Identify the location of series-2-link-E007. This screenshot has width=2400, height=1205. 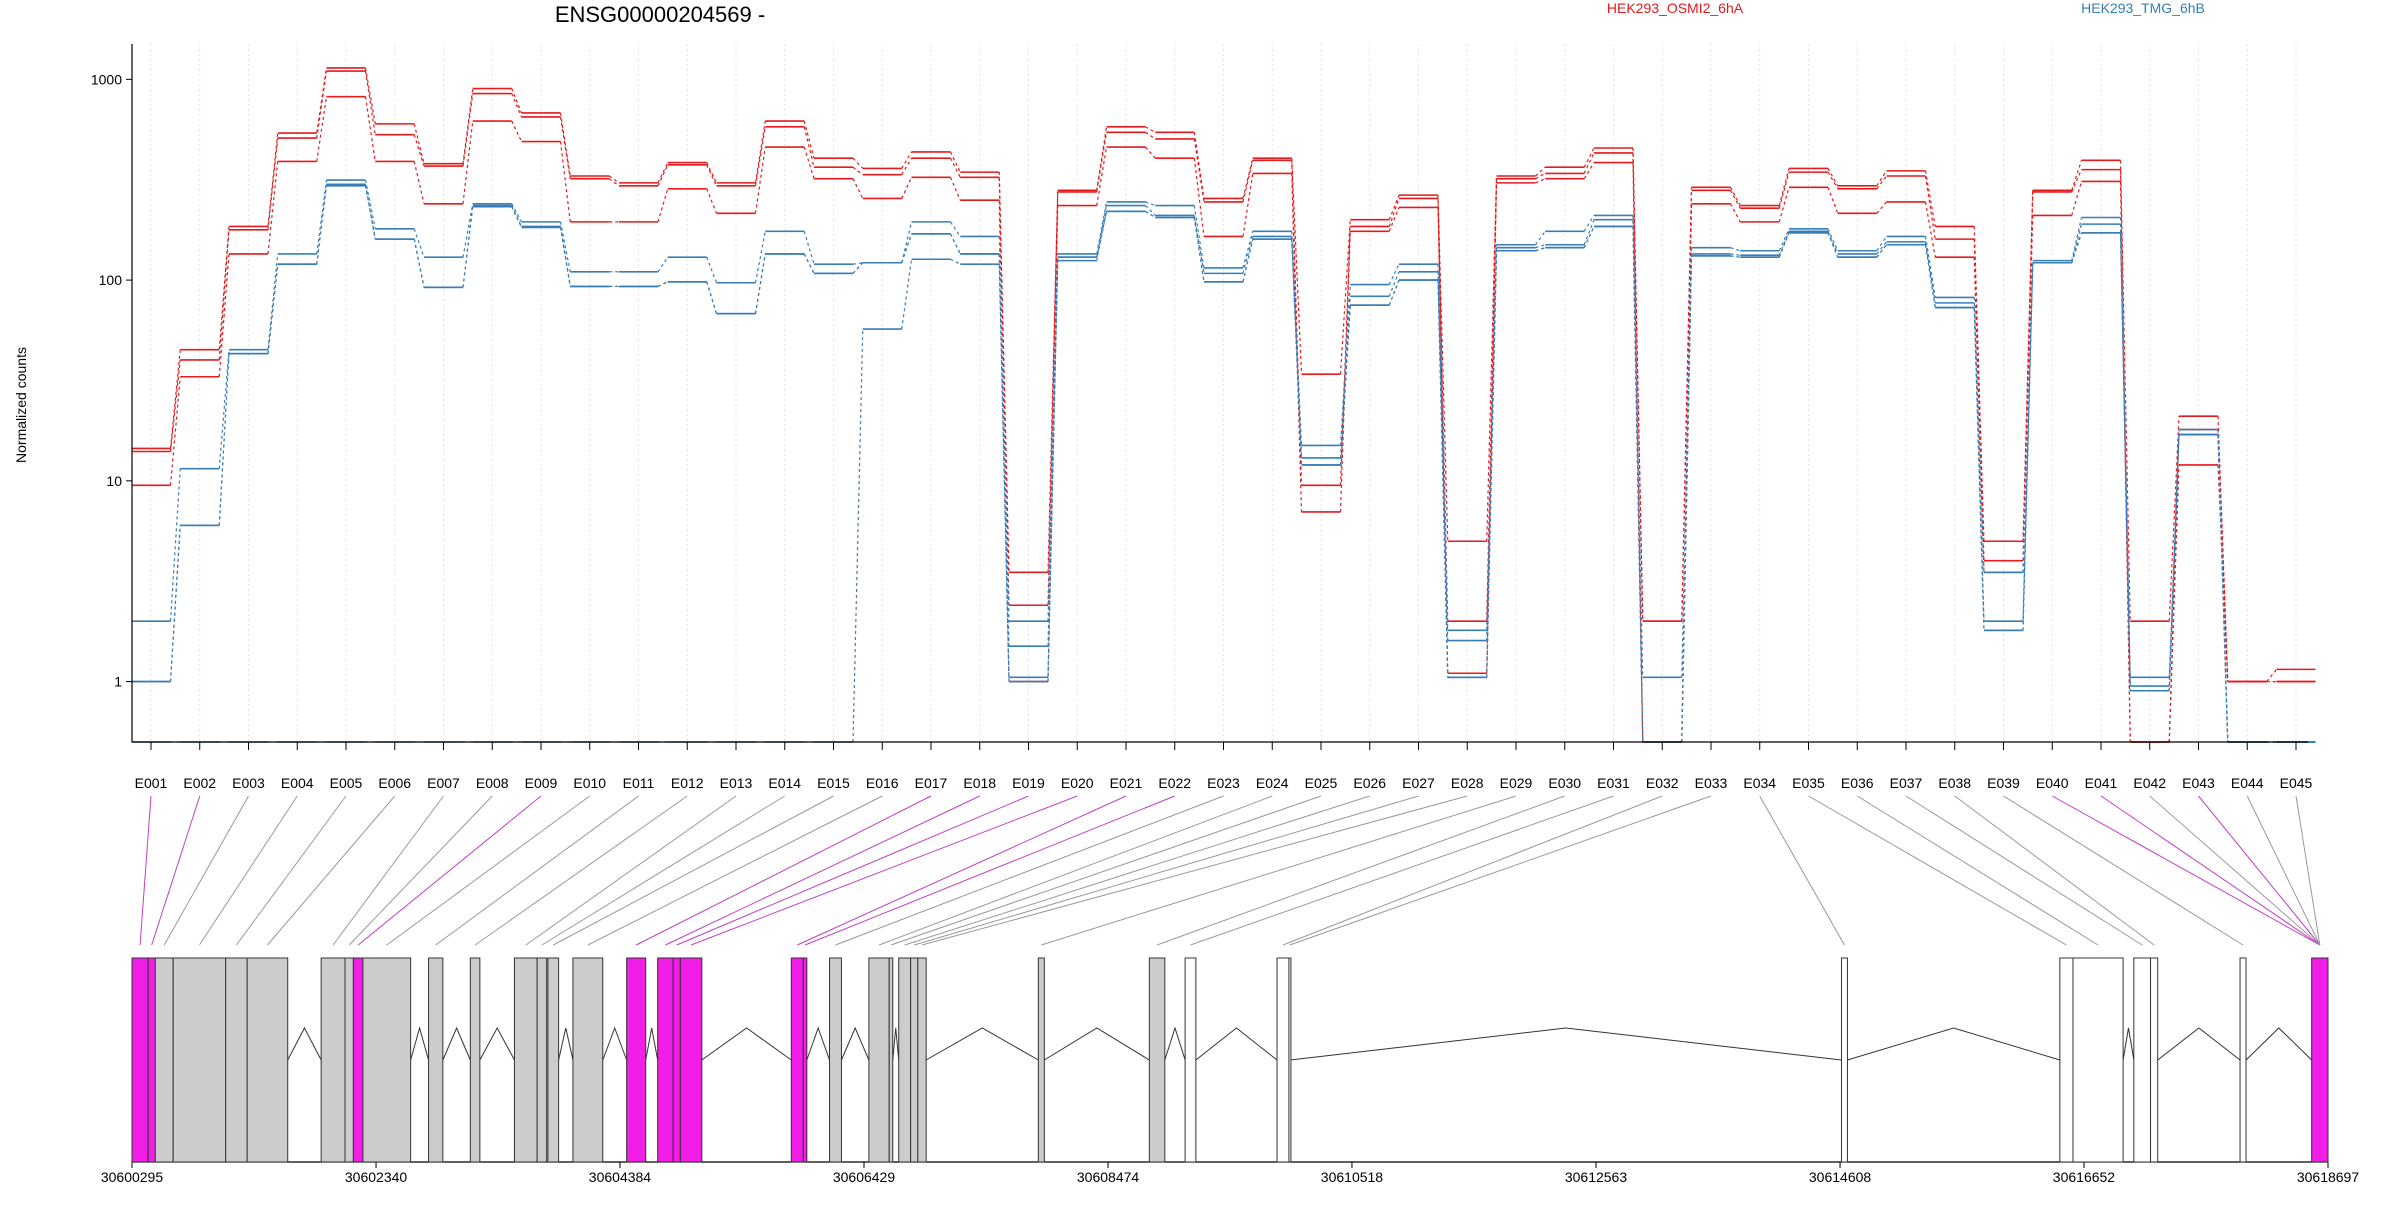
(468, 130).